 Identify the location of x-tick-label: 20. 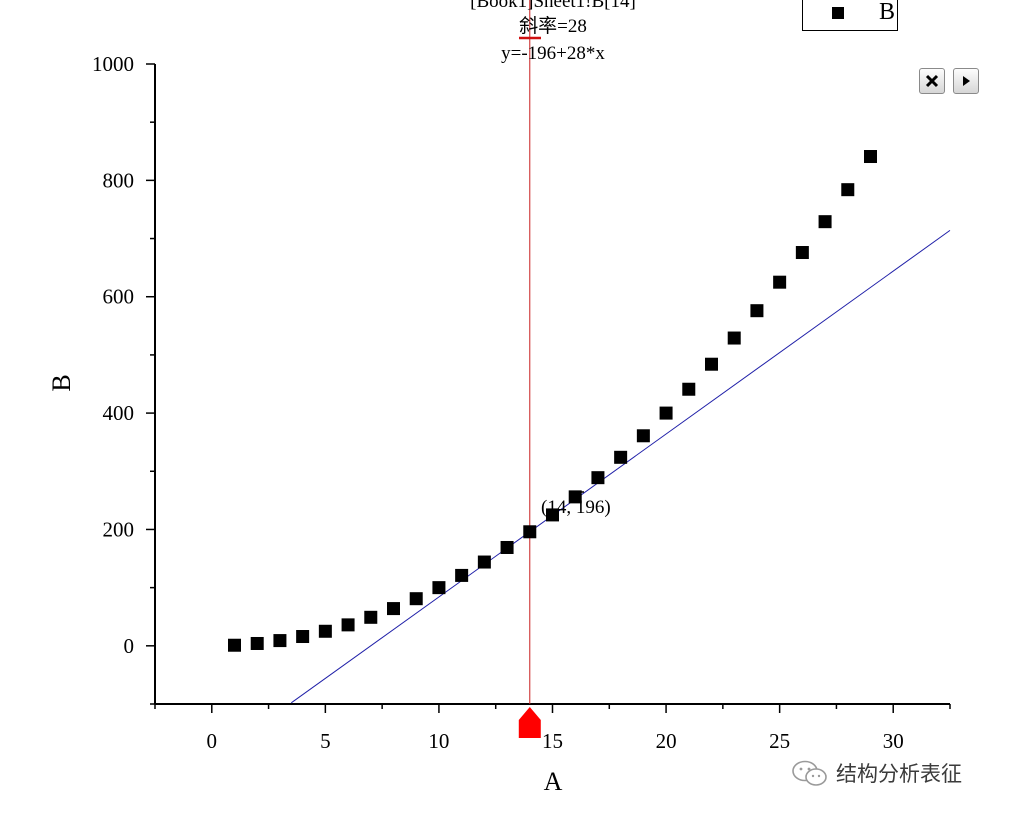
(666, 741).